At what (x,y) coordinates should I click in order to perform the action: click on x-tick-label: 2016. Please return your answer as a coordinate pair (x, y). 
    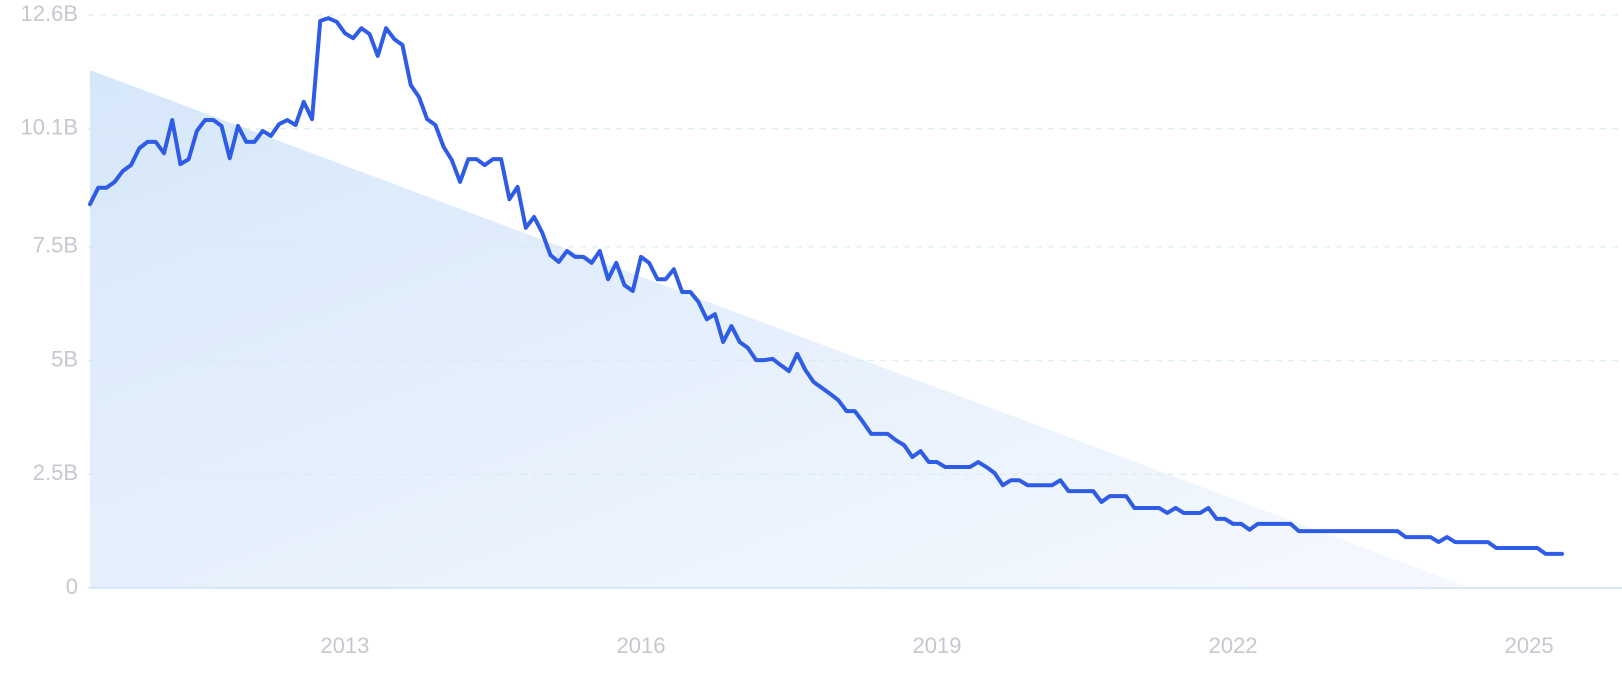
    Looking at the image, I should click on (640, 645).